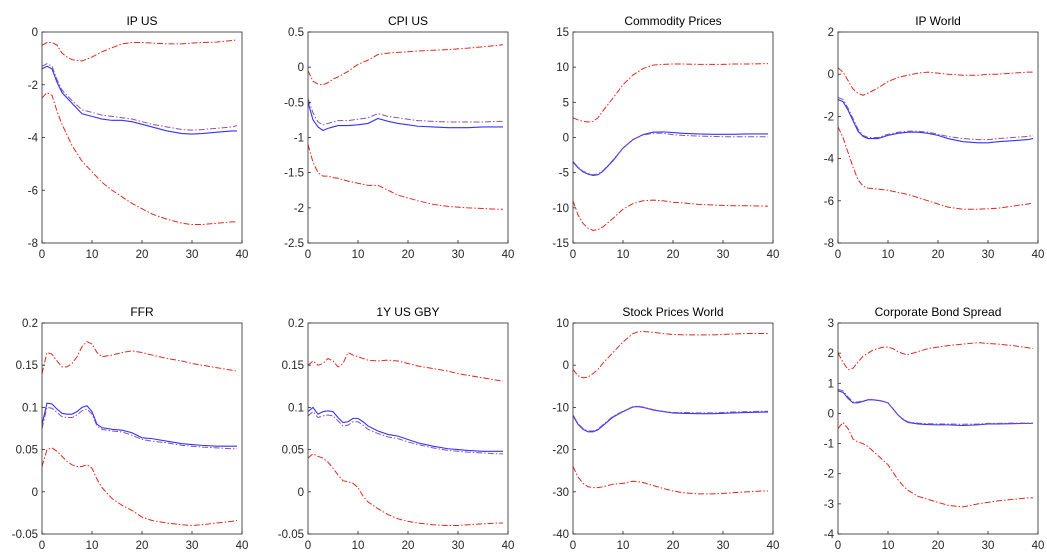 The height and width of the screenshot is (555, 1047). I want to click on chart-panel: IP US 0 10 20 30 40 -8 -6 -4 -2 0, so click(138, 137).